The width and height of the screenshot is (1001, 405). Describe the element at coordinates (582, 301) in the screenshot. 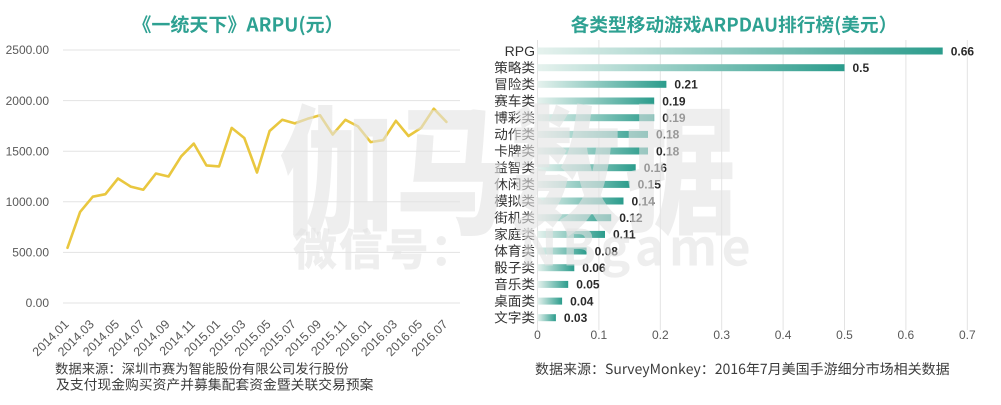

I see `svg-text: 0.04` at that location.